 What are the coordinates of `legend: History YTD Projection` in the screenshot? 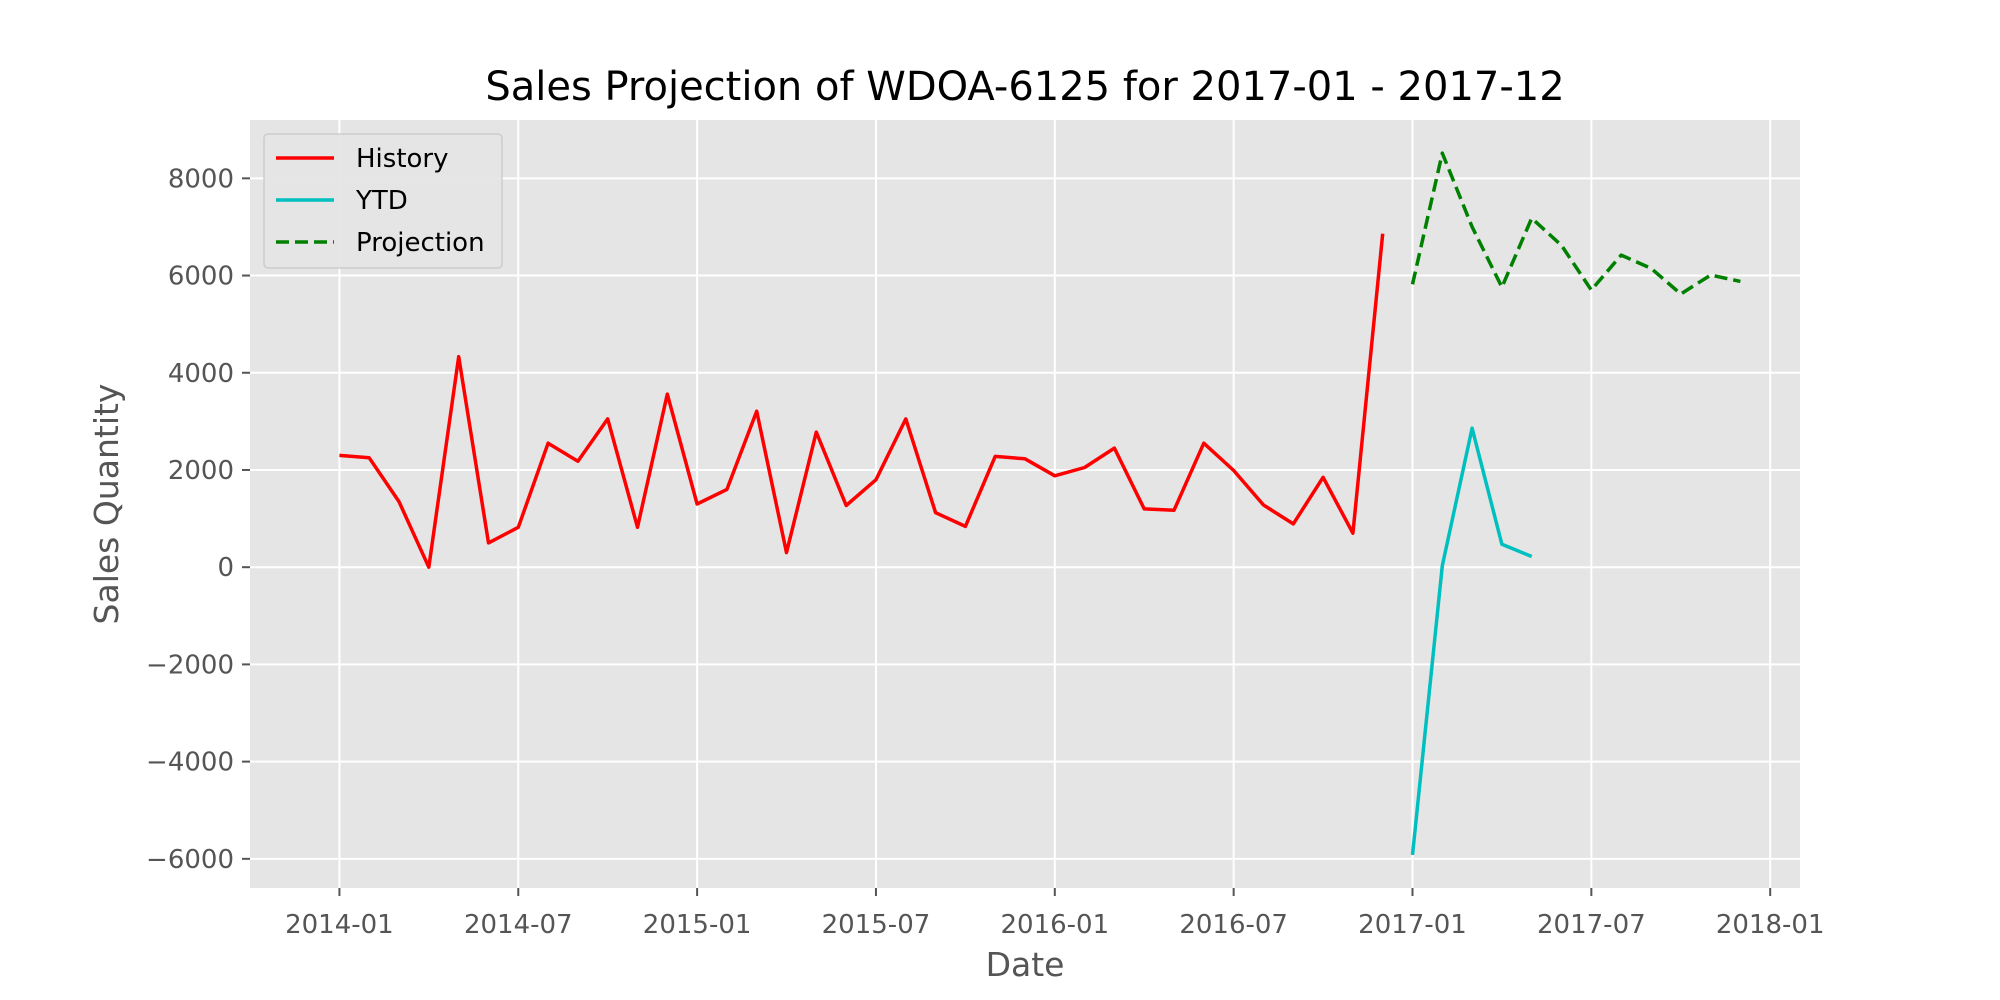 It's located at (383, 201).